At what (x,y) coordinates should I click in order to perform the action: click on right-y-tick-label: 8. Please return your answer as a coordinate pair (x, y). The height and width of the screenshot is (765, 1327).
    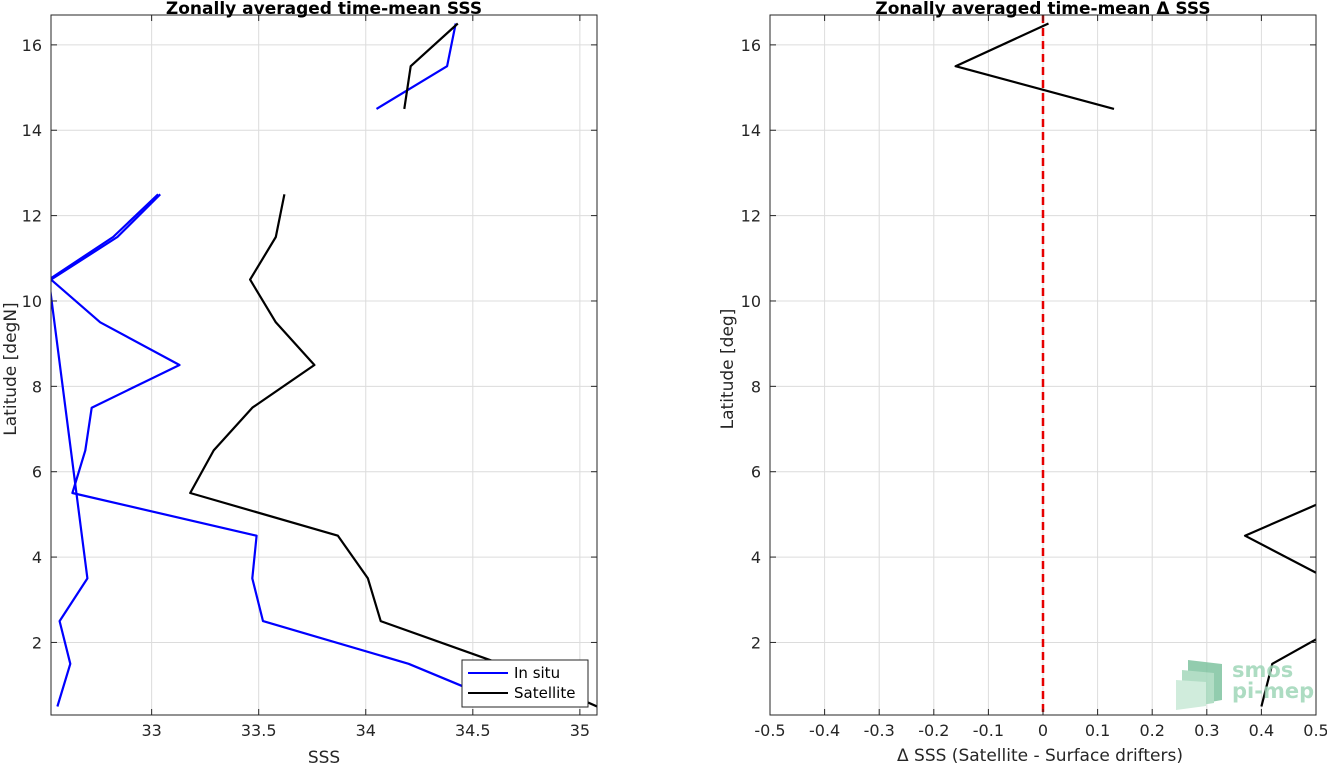
    Looking at the image, I should click on (756, 386).